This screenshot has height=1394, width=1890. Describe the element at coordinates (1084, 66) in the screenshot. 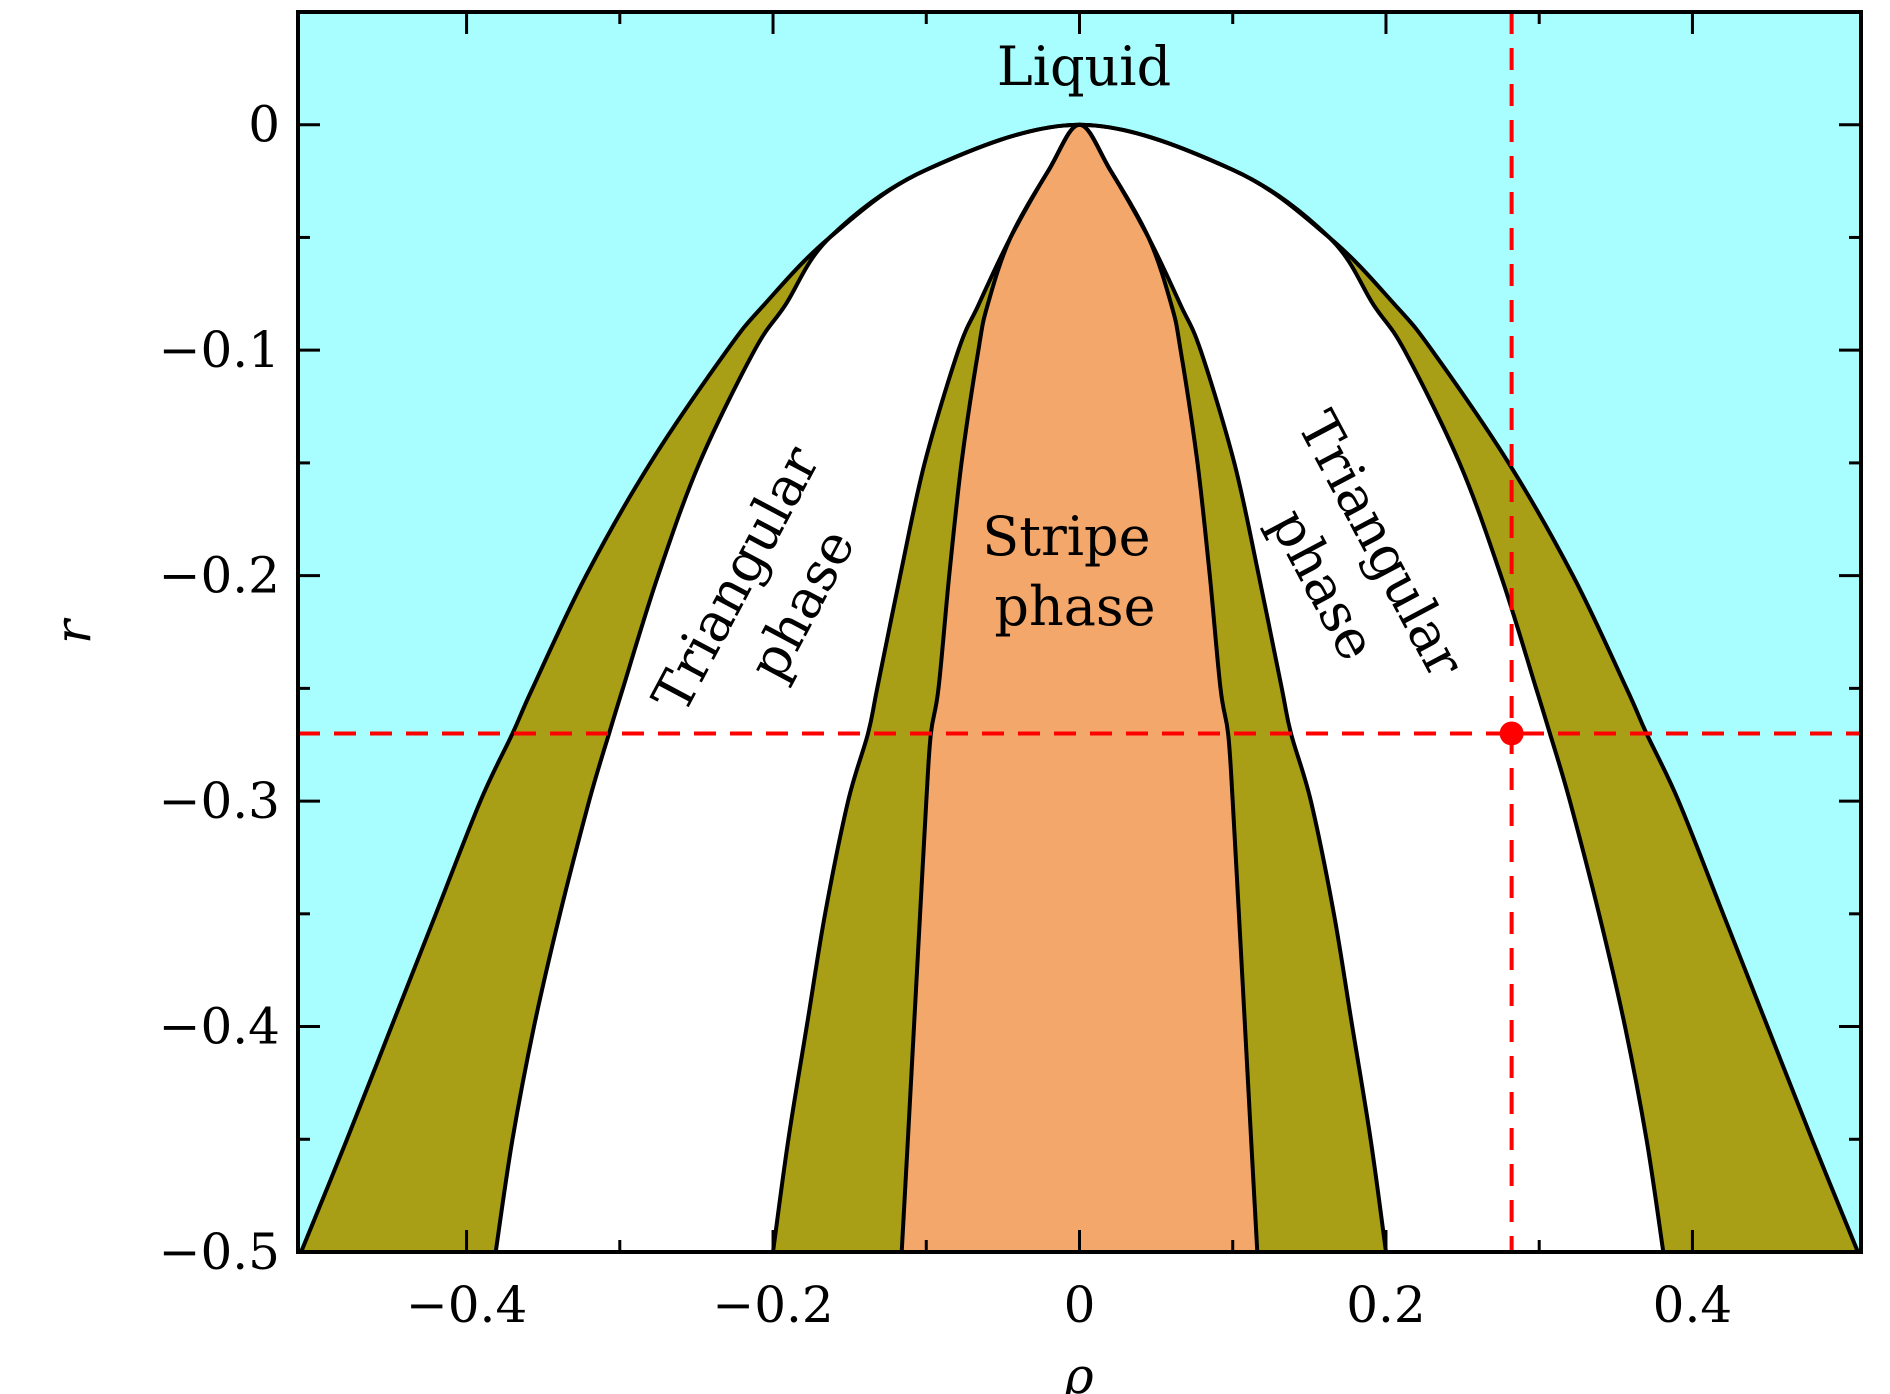

I see `liquid-label: Liquid` at that location.